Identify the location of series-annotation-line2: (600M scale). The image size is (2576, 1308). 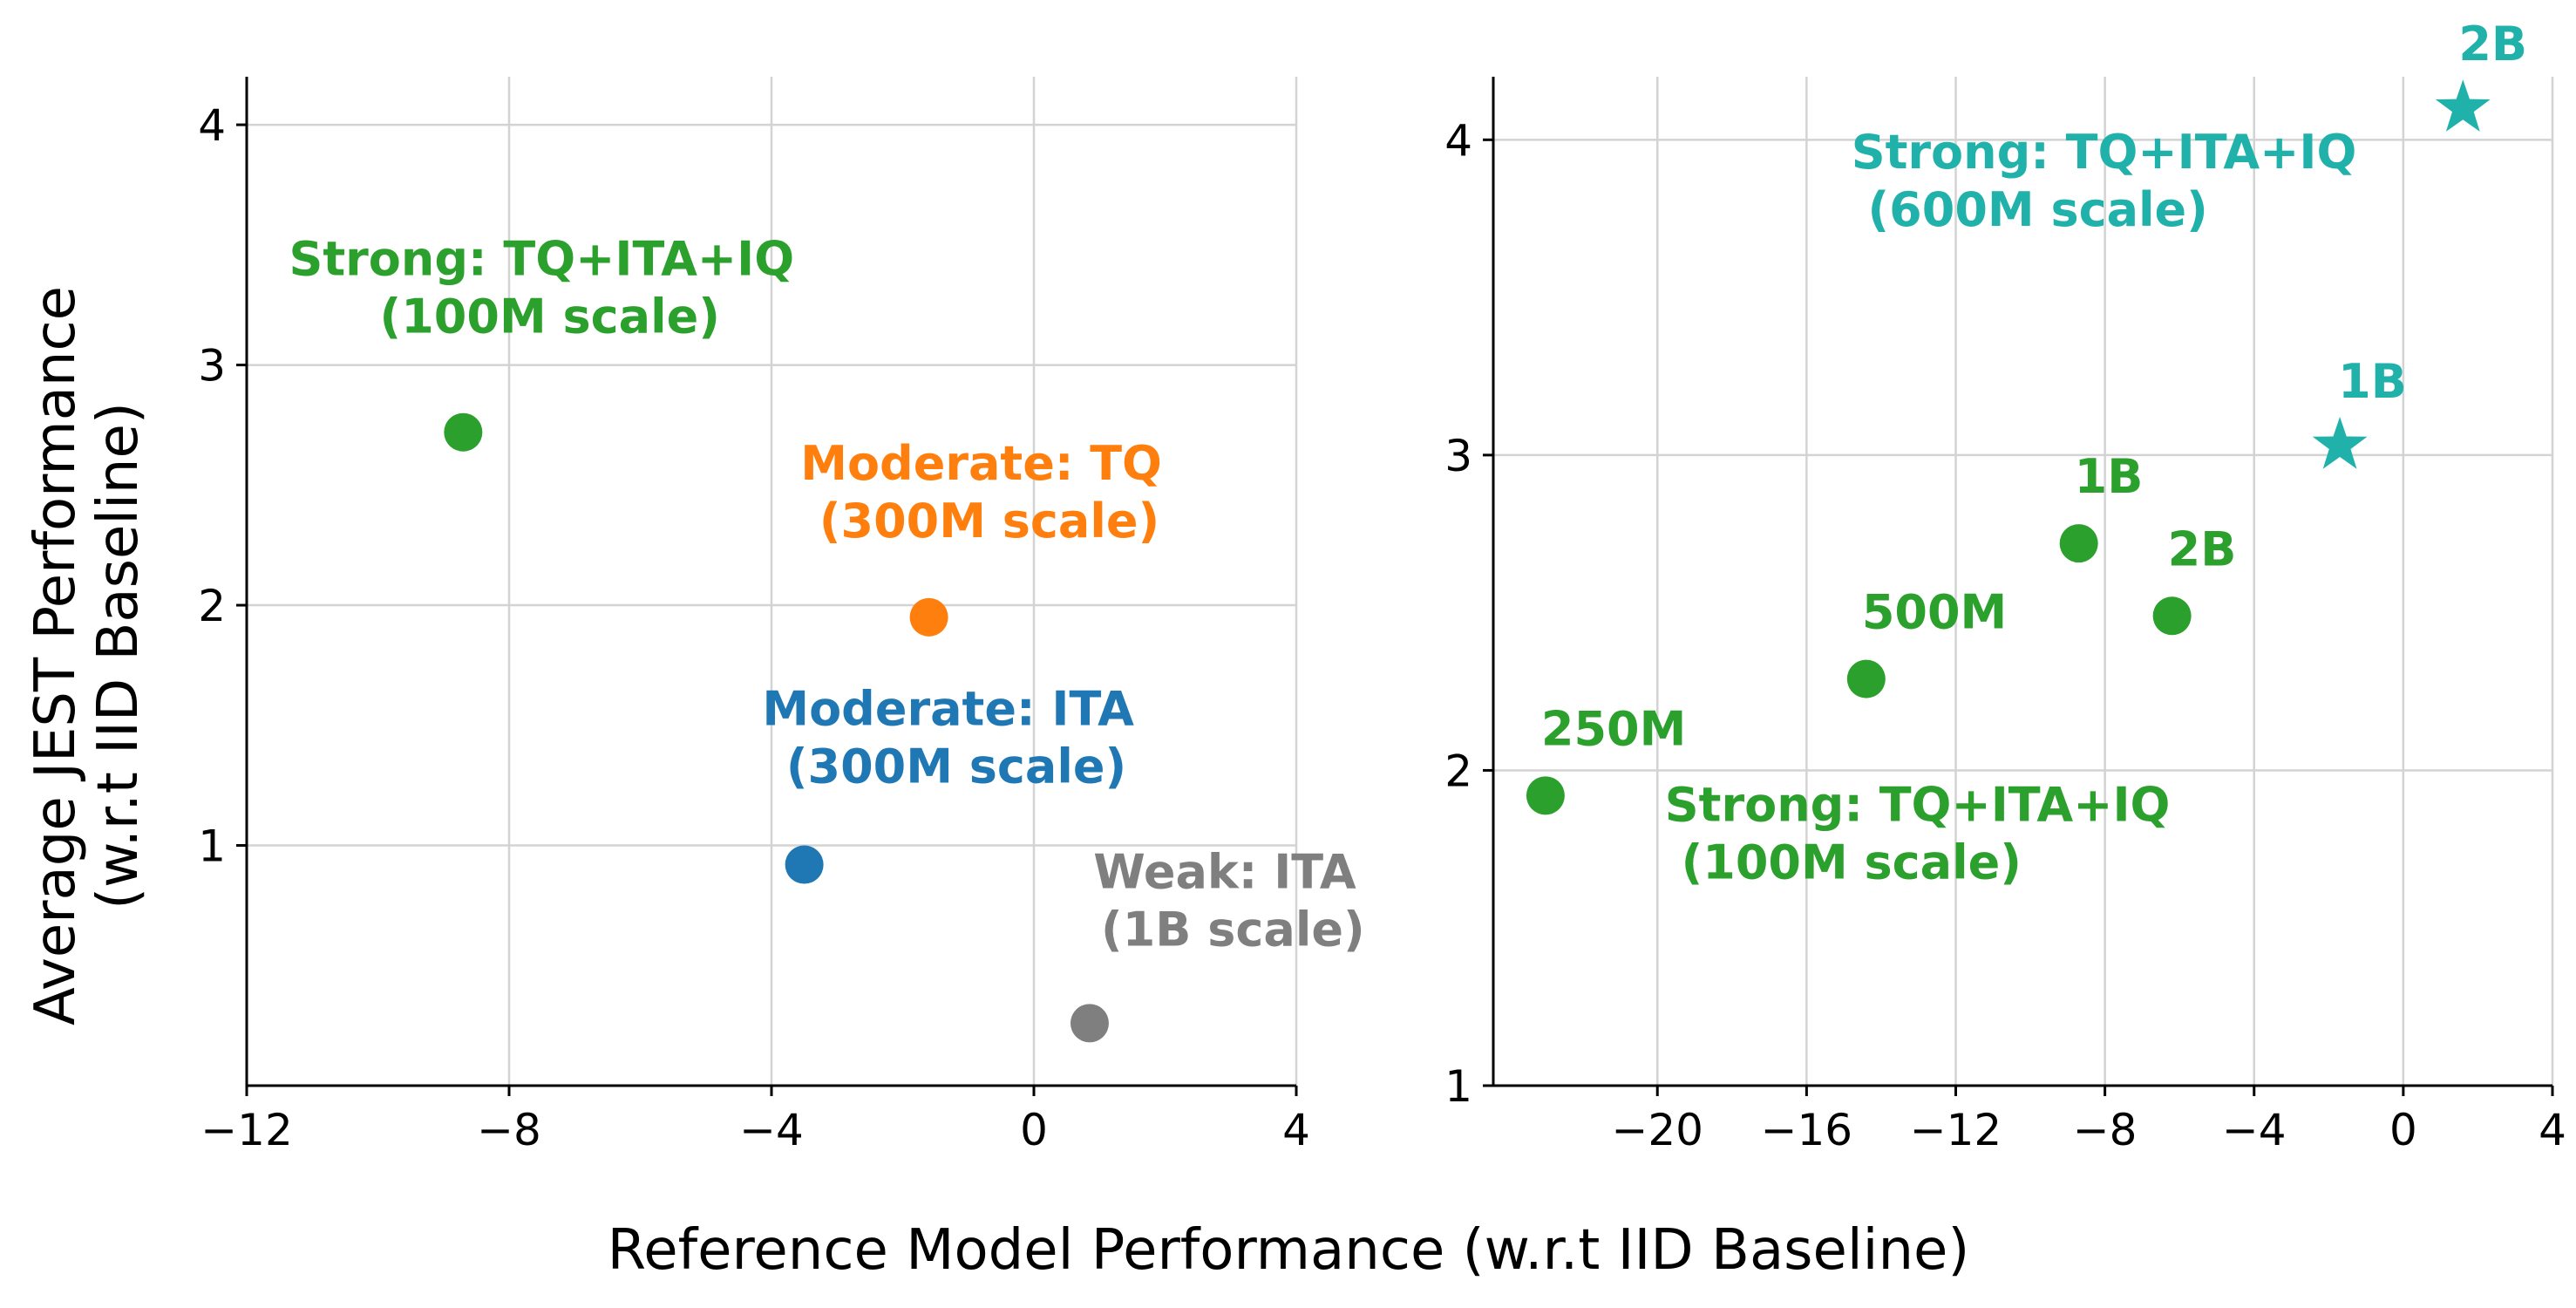
(2030, 209).